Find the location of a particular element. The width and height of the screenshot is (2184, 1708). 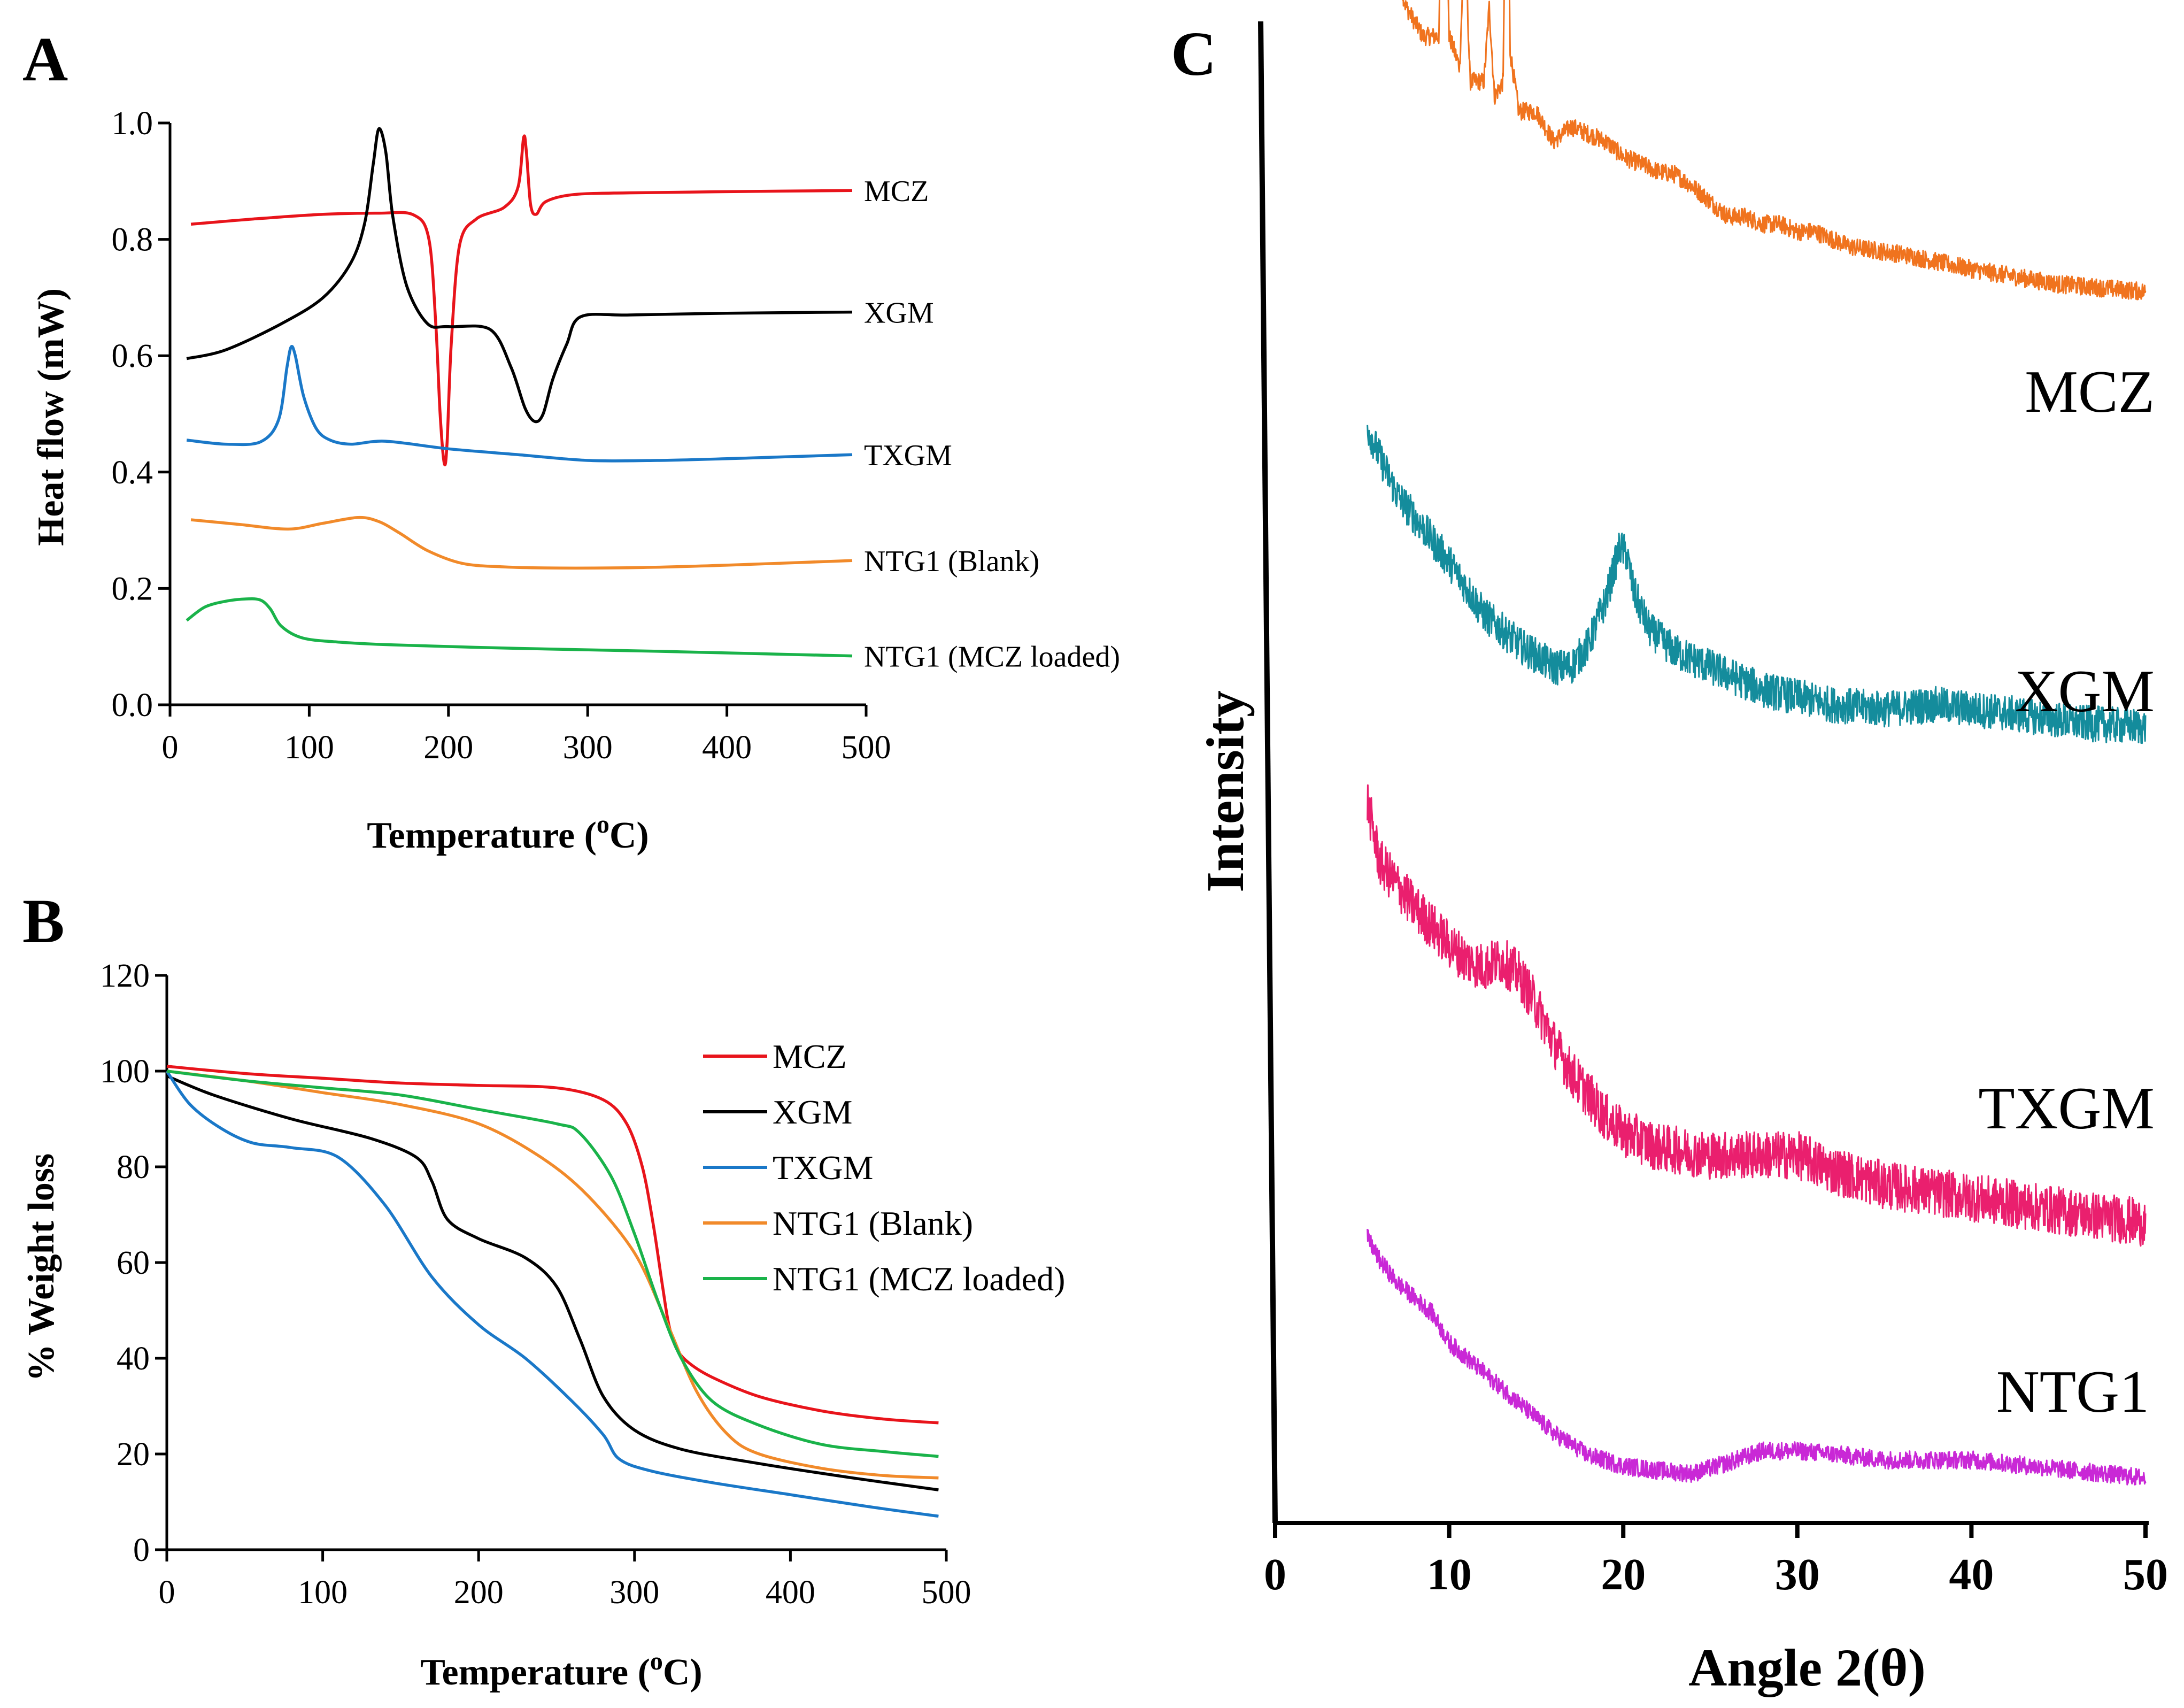

panel-a-letter: A is located at coordinates (45, 59).